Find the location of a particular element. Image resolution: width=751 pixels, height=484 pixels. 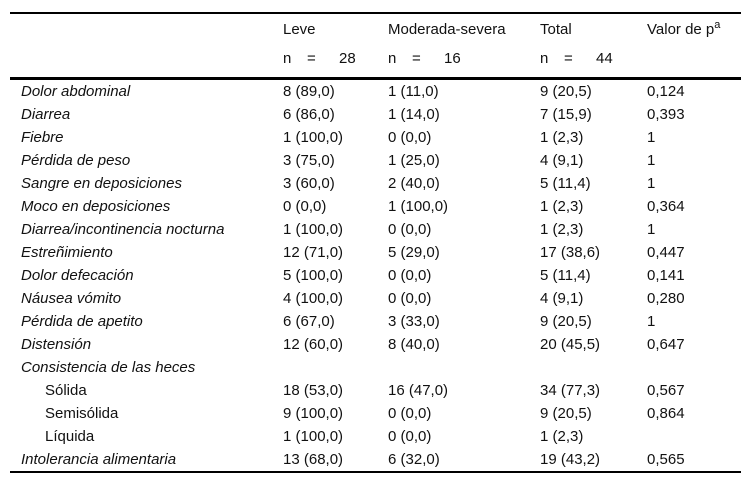

cell-p-value: 0,393 is located at coordinates (666, 114).